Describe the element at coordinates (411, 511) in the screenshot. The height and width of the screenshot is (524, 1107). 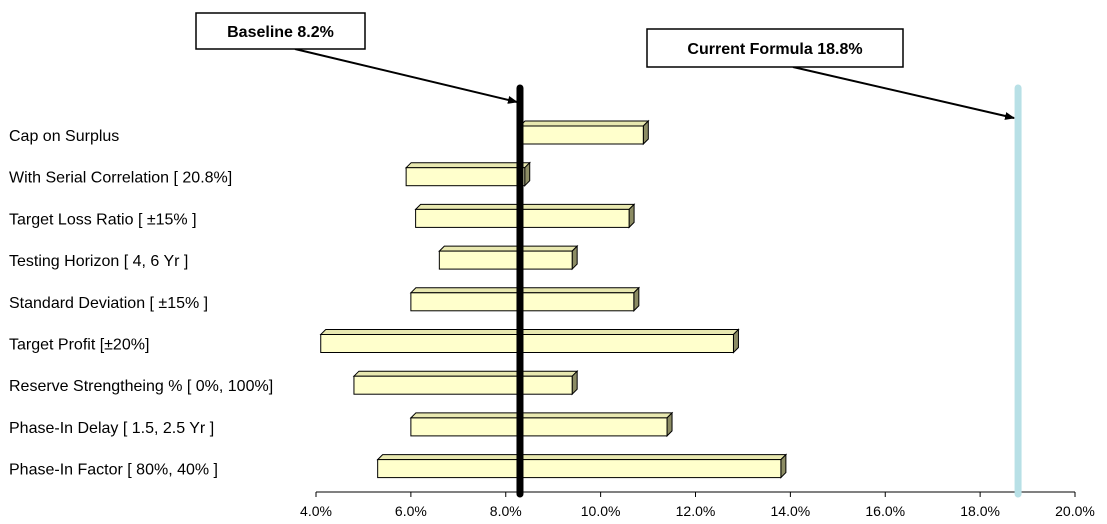
I see `x-tick-label: 6.0%` at that location.